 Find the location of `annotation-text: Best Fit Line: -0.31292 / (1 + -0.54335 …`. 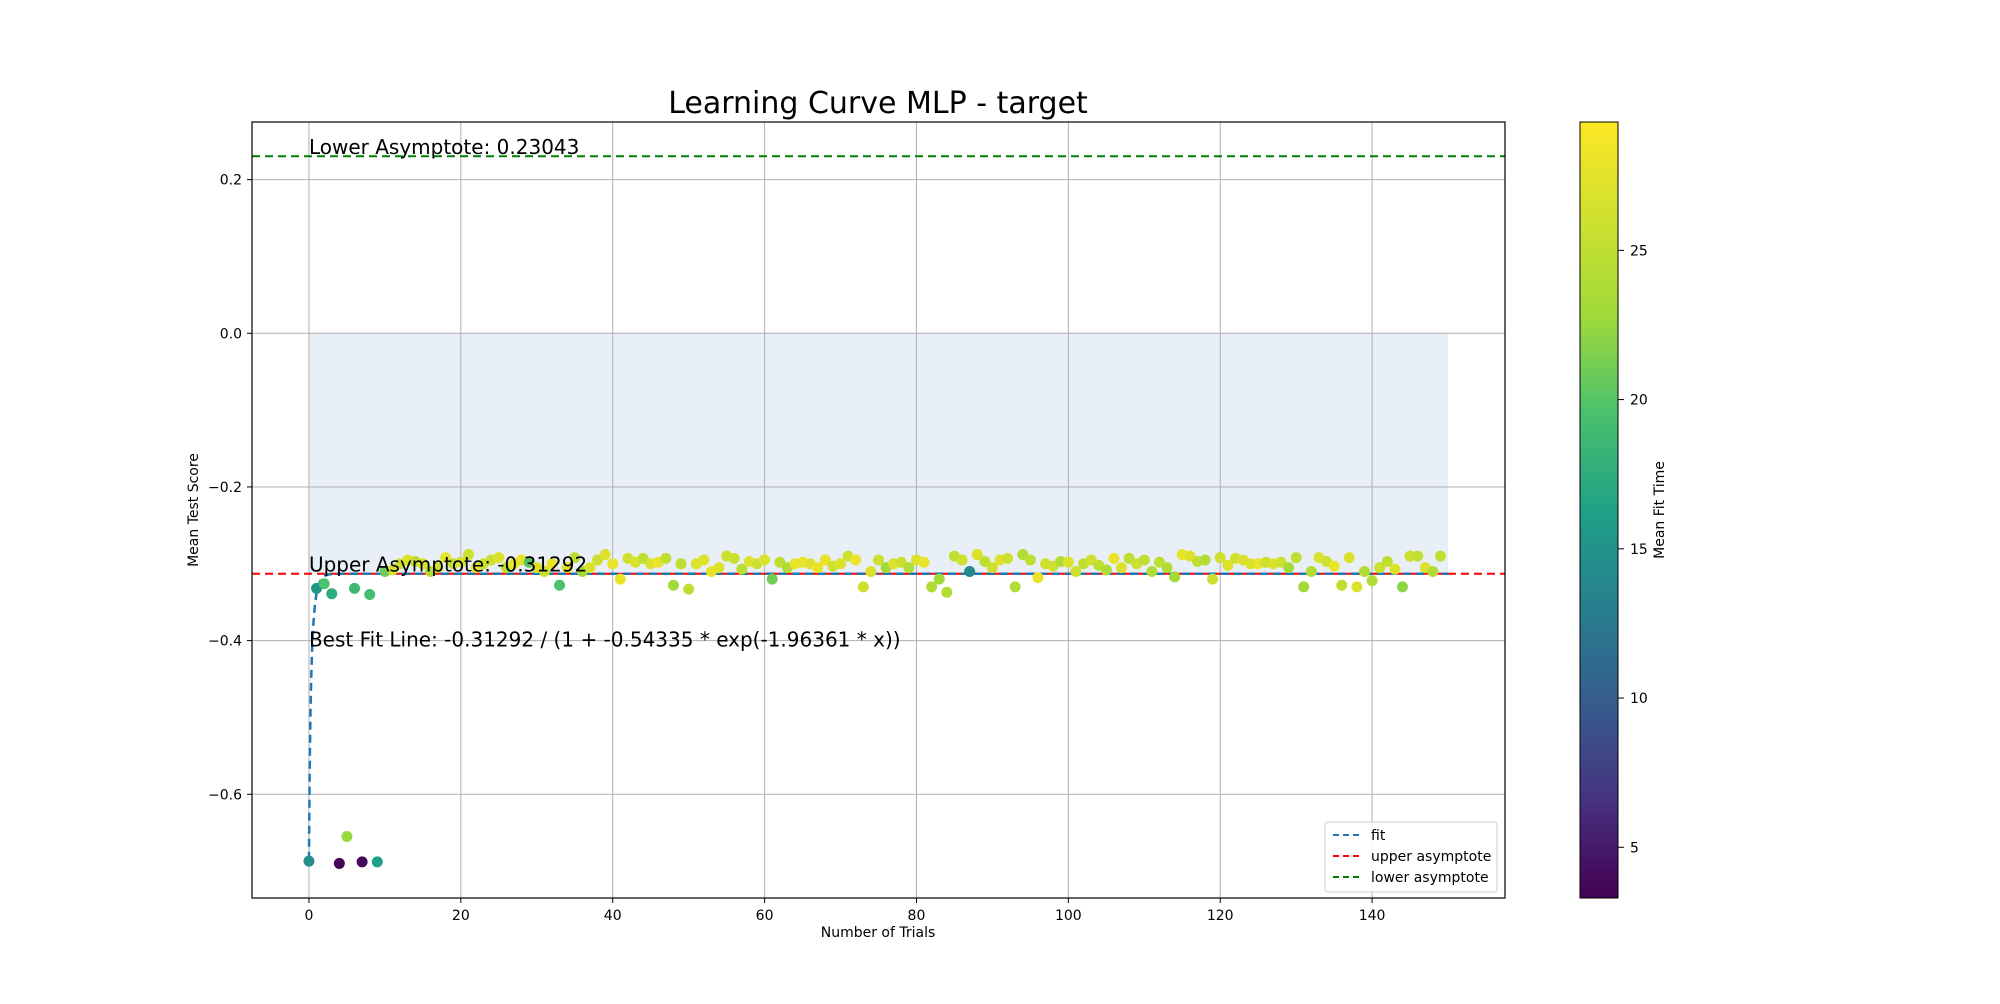

annotation-text: Best Fit Line: -0.31292 / (1 + -0.54335 … is located at coordinates (605, 639).